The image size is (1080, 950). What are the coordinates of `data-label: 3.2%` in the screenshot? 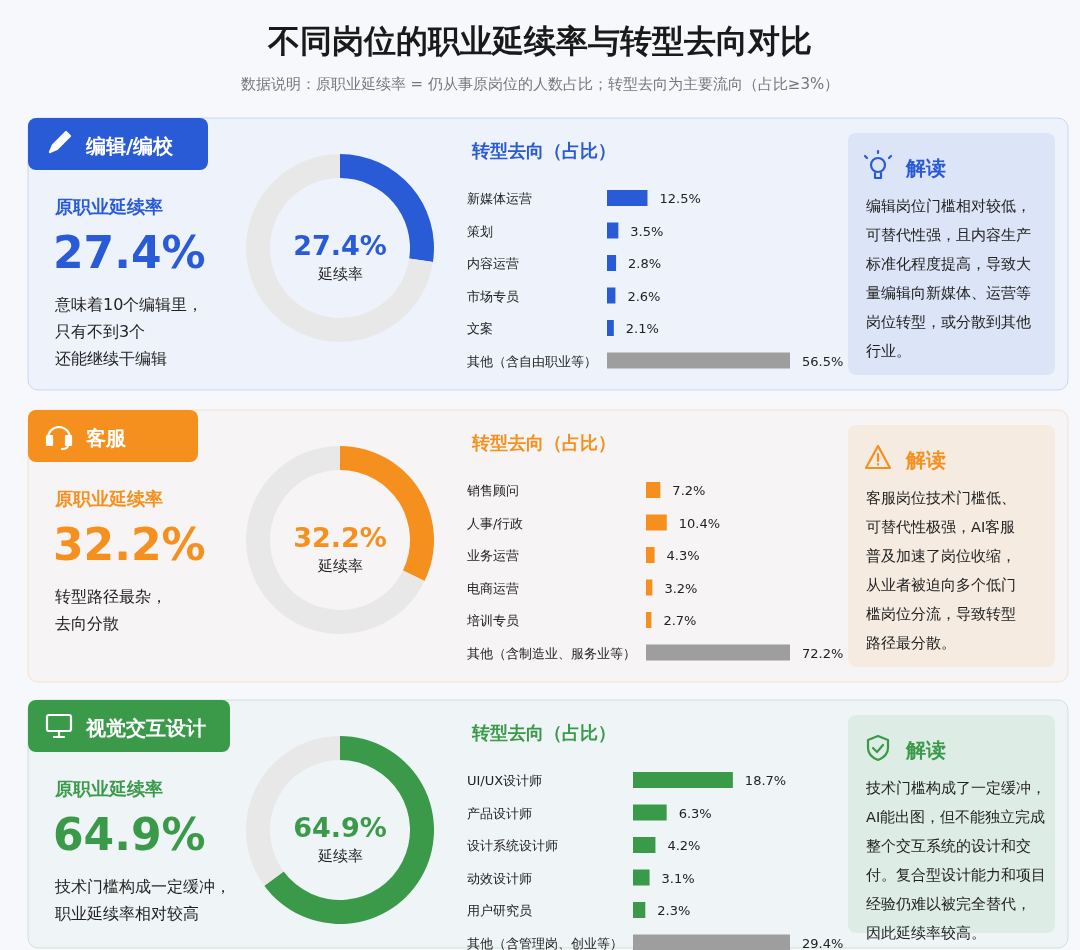 It's located at (681, 588).